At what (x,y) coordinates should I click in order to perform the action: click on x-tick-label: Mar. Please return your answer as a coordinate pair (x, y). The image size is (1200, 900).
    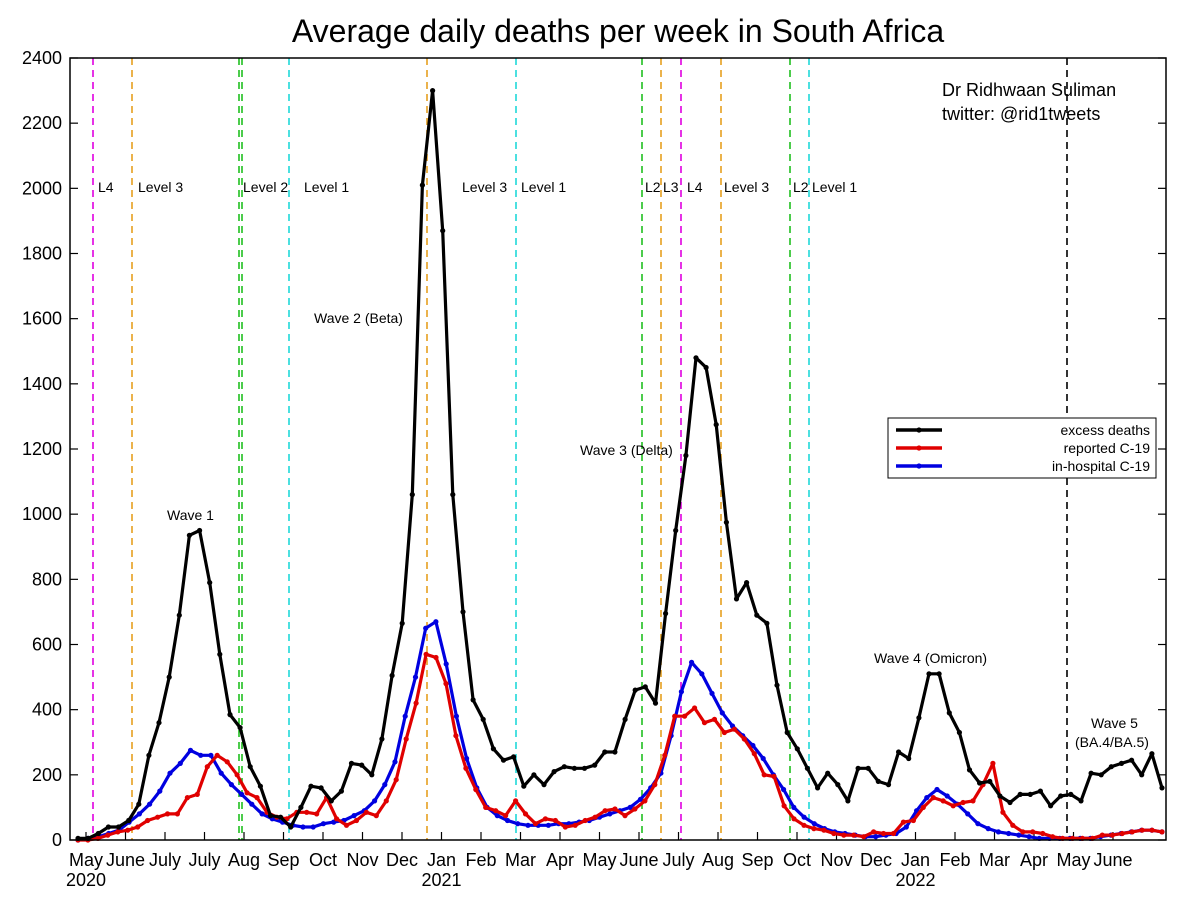
    Looking at the image, I should click on (994, 860).